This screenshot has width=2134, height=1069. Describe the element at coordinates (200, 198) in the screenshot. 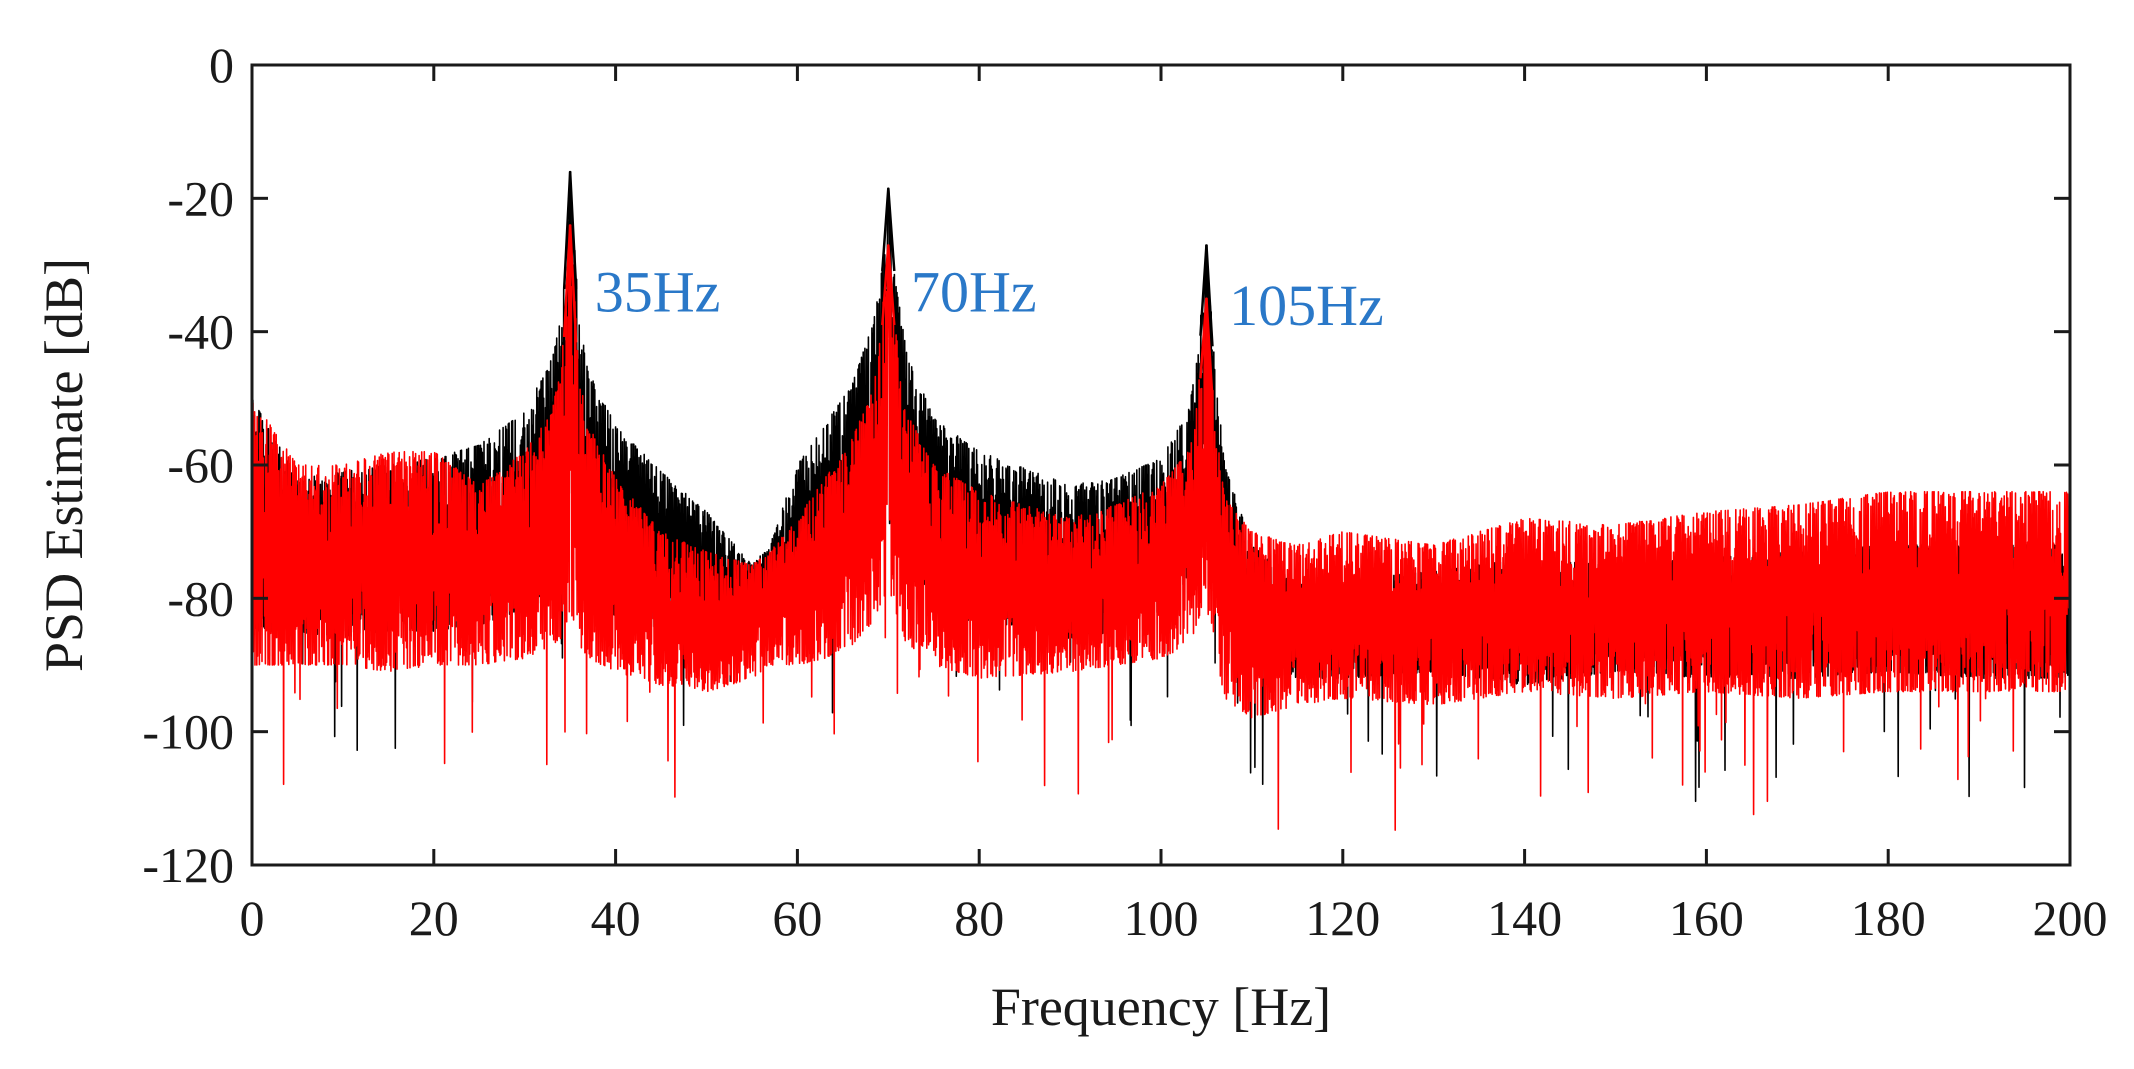

I see `y-tick-label: -20` at that location.